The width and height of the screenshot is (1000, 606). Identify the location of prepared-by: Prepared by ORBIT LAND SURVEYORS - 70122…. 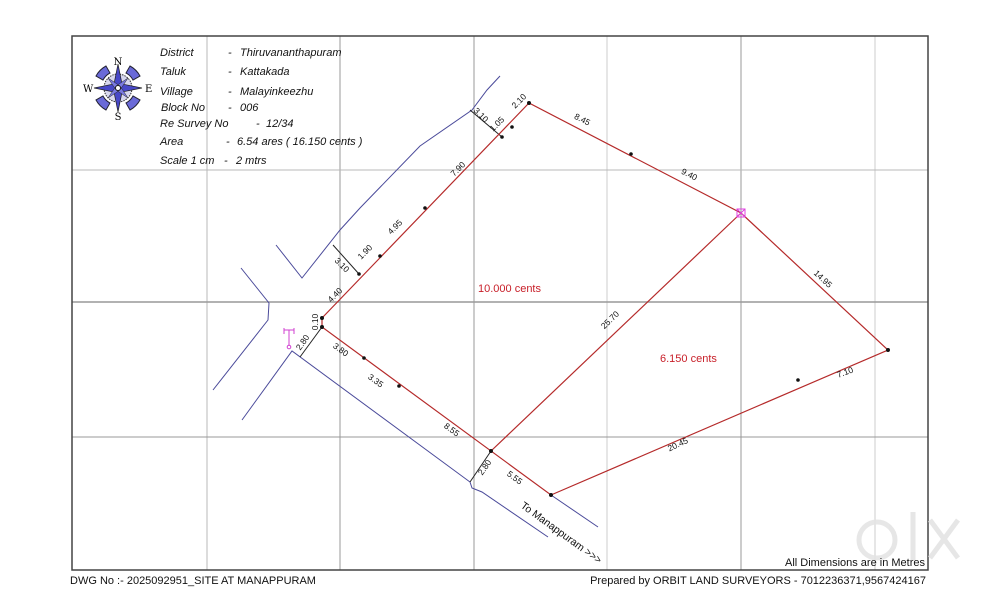
(758, 581).